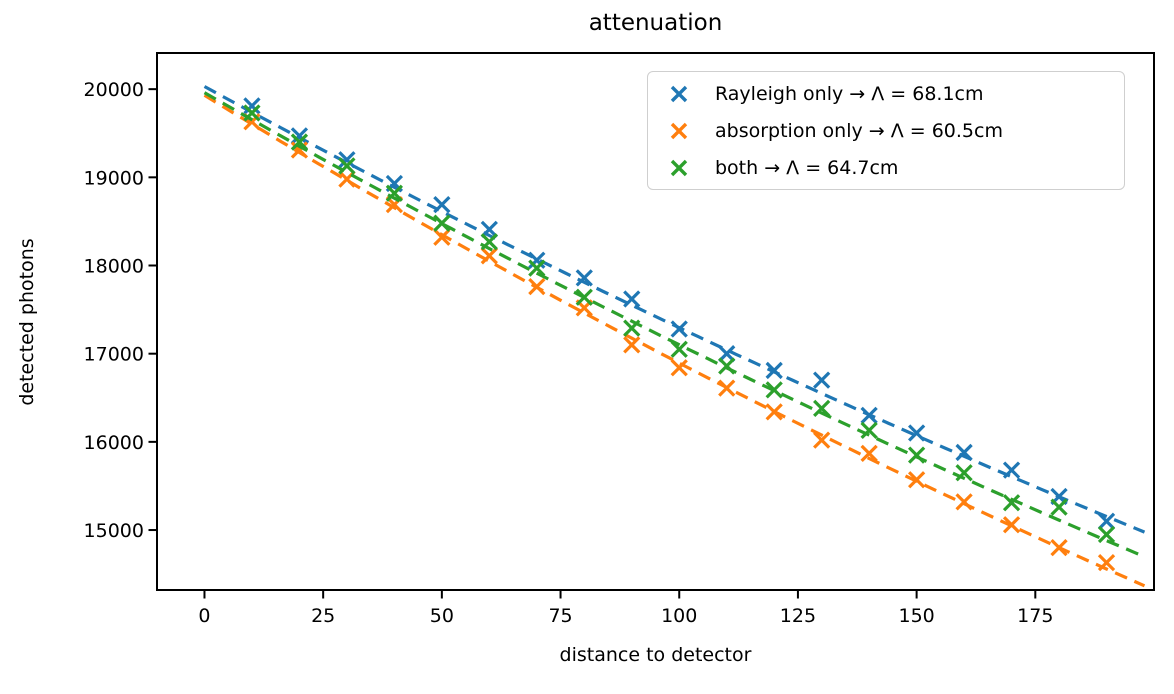 This screenshot has width=1174, height=694. I want to click on legend-item-label: both → Λ = 64.7cm, so click(807, 167).